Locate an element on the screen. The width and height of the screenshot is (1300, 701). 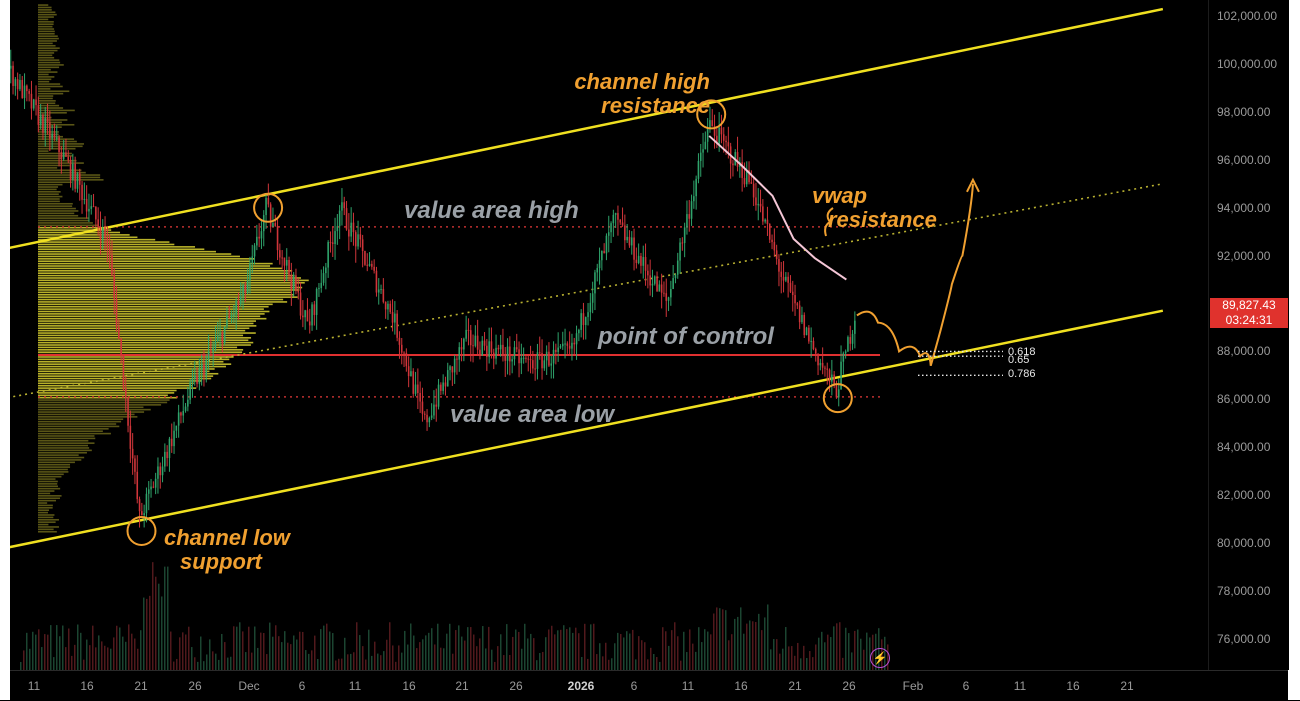
lightning-bolt-icon: ⚡ is located at coordinates (880, 658).